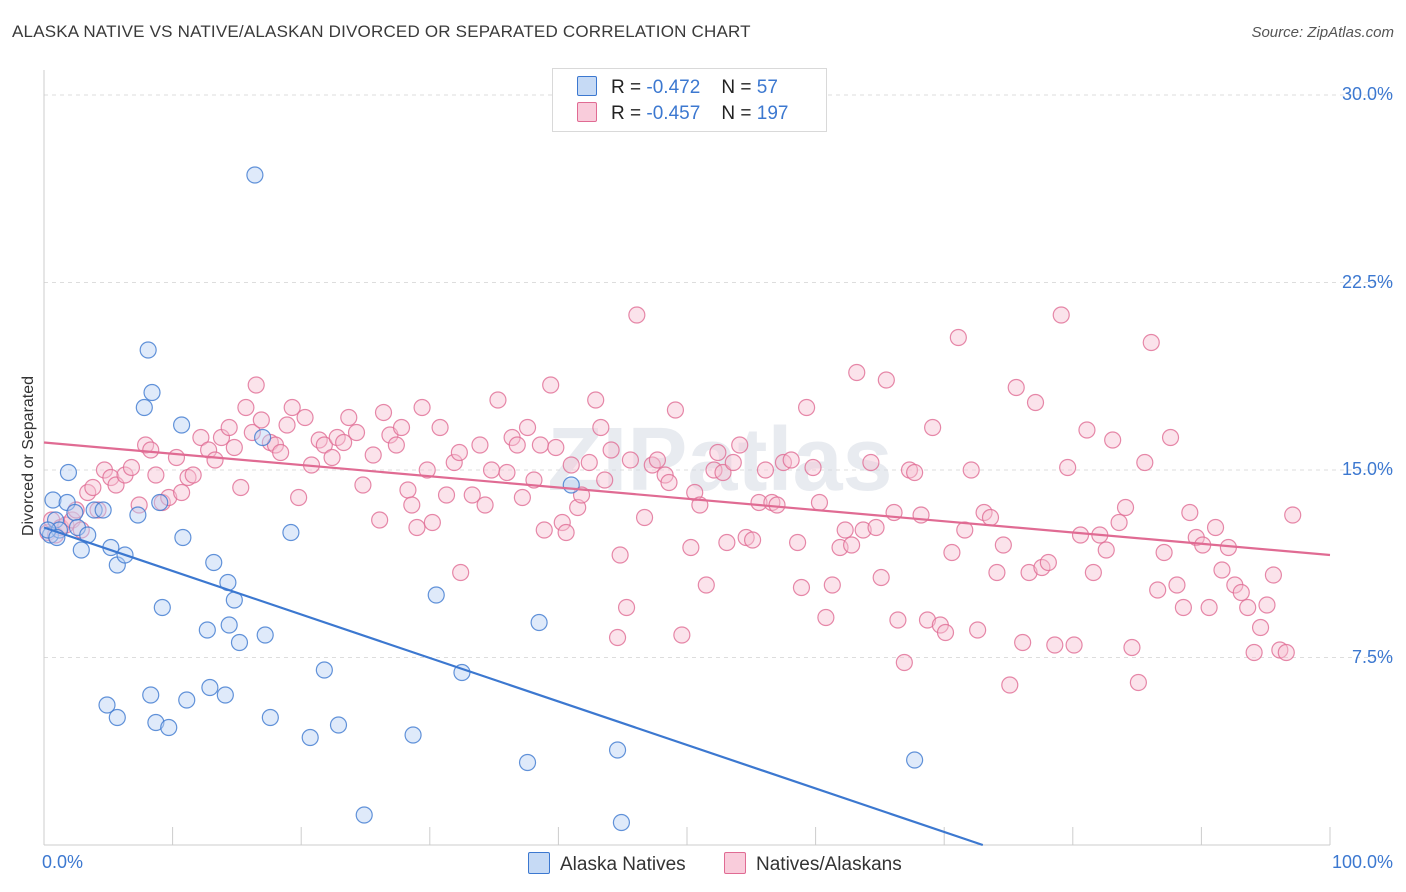 This screenshot has height=892, width=1406. What do you see at coordinates (623, 864) in the screenshot?
I see `legend-label: Alaska Natives` at bounding box center [623, 864].